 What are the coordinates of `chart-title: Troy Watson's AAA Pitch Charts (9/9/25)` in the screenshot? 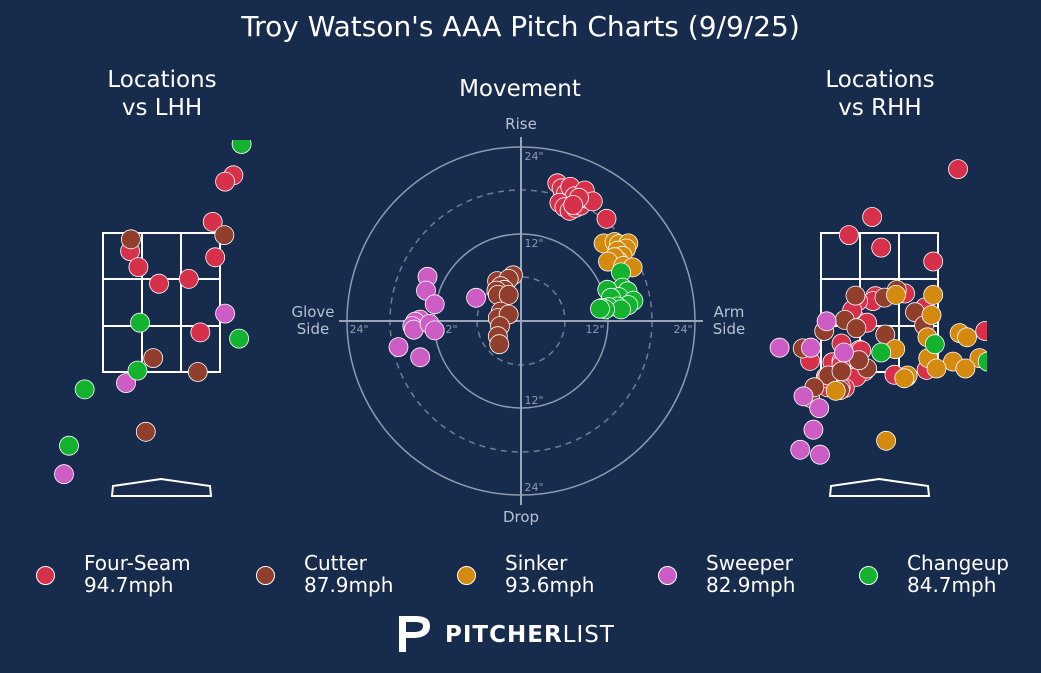 It's located at (520, 26).